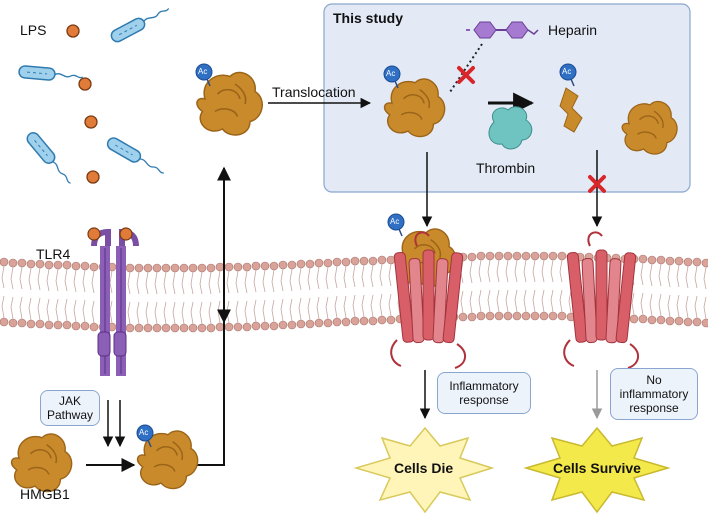 The width and height of the screenshot is (708, 519). What do you see at coordinates (484, 386) in the screenshot?
I see `inflammatory-line1: Inflammatory` at bounding box center [484, 386].